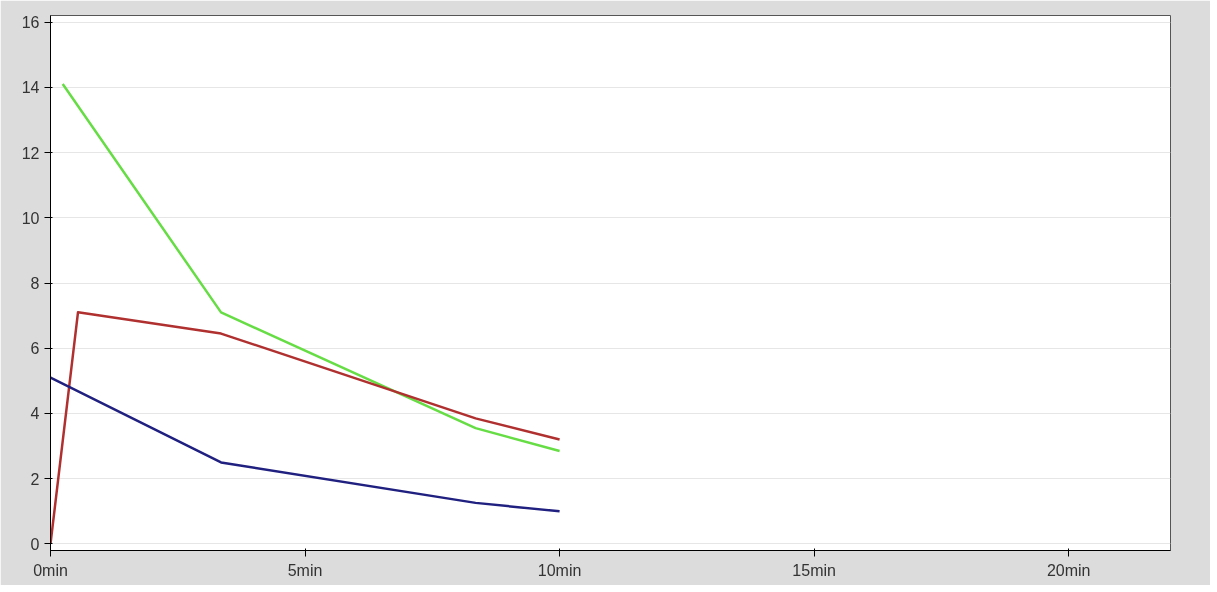 The image size is (1217, 592). What do you see at coordinates (814, 570) in the screenshot?
I see `x-tick-label: 15min` at bounding box center [814, 570].